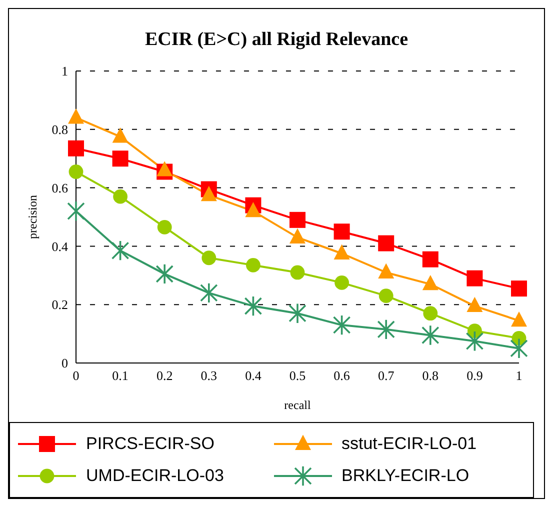 The image size is (553, 531). What do you see at coordinates (519, 376) in the screenshot?
I see `x-tick-label: 1` at bounding box center [519, 376].